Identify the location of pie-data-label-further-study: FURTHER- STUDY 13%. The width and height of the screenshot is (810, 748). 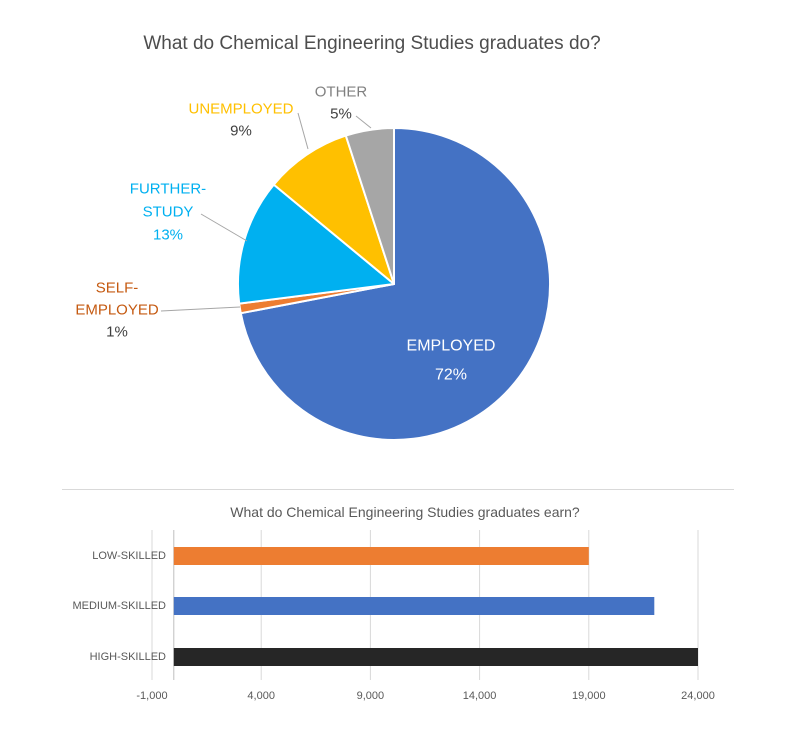
(168, 212).